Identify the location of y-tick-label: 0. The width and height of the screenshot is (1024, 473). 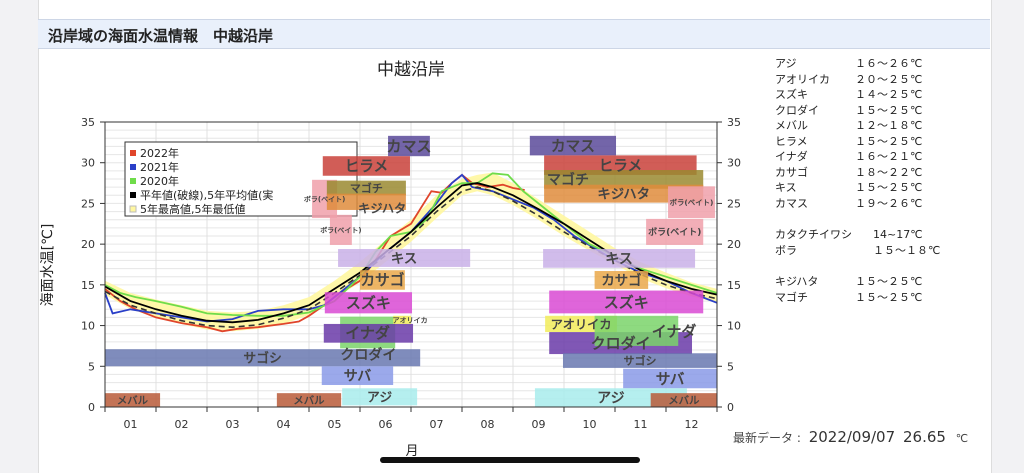
(91, 407).